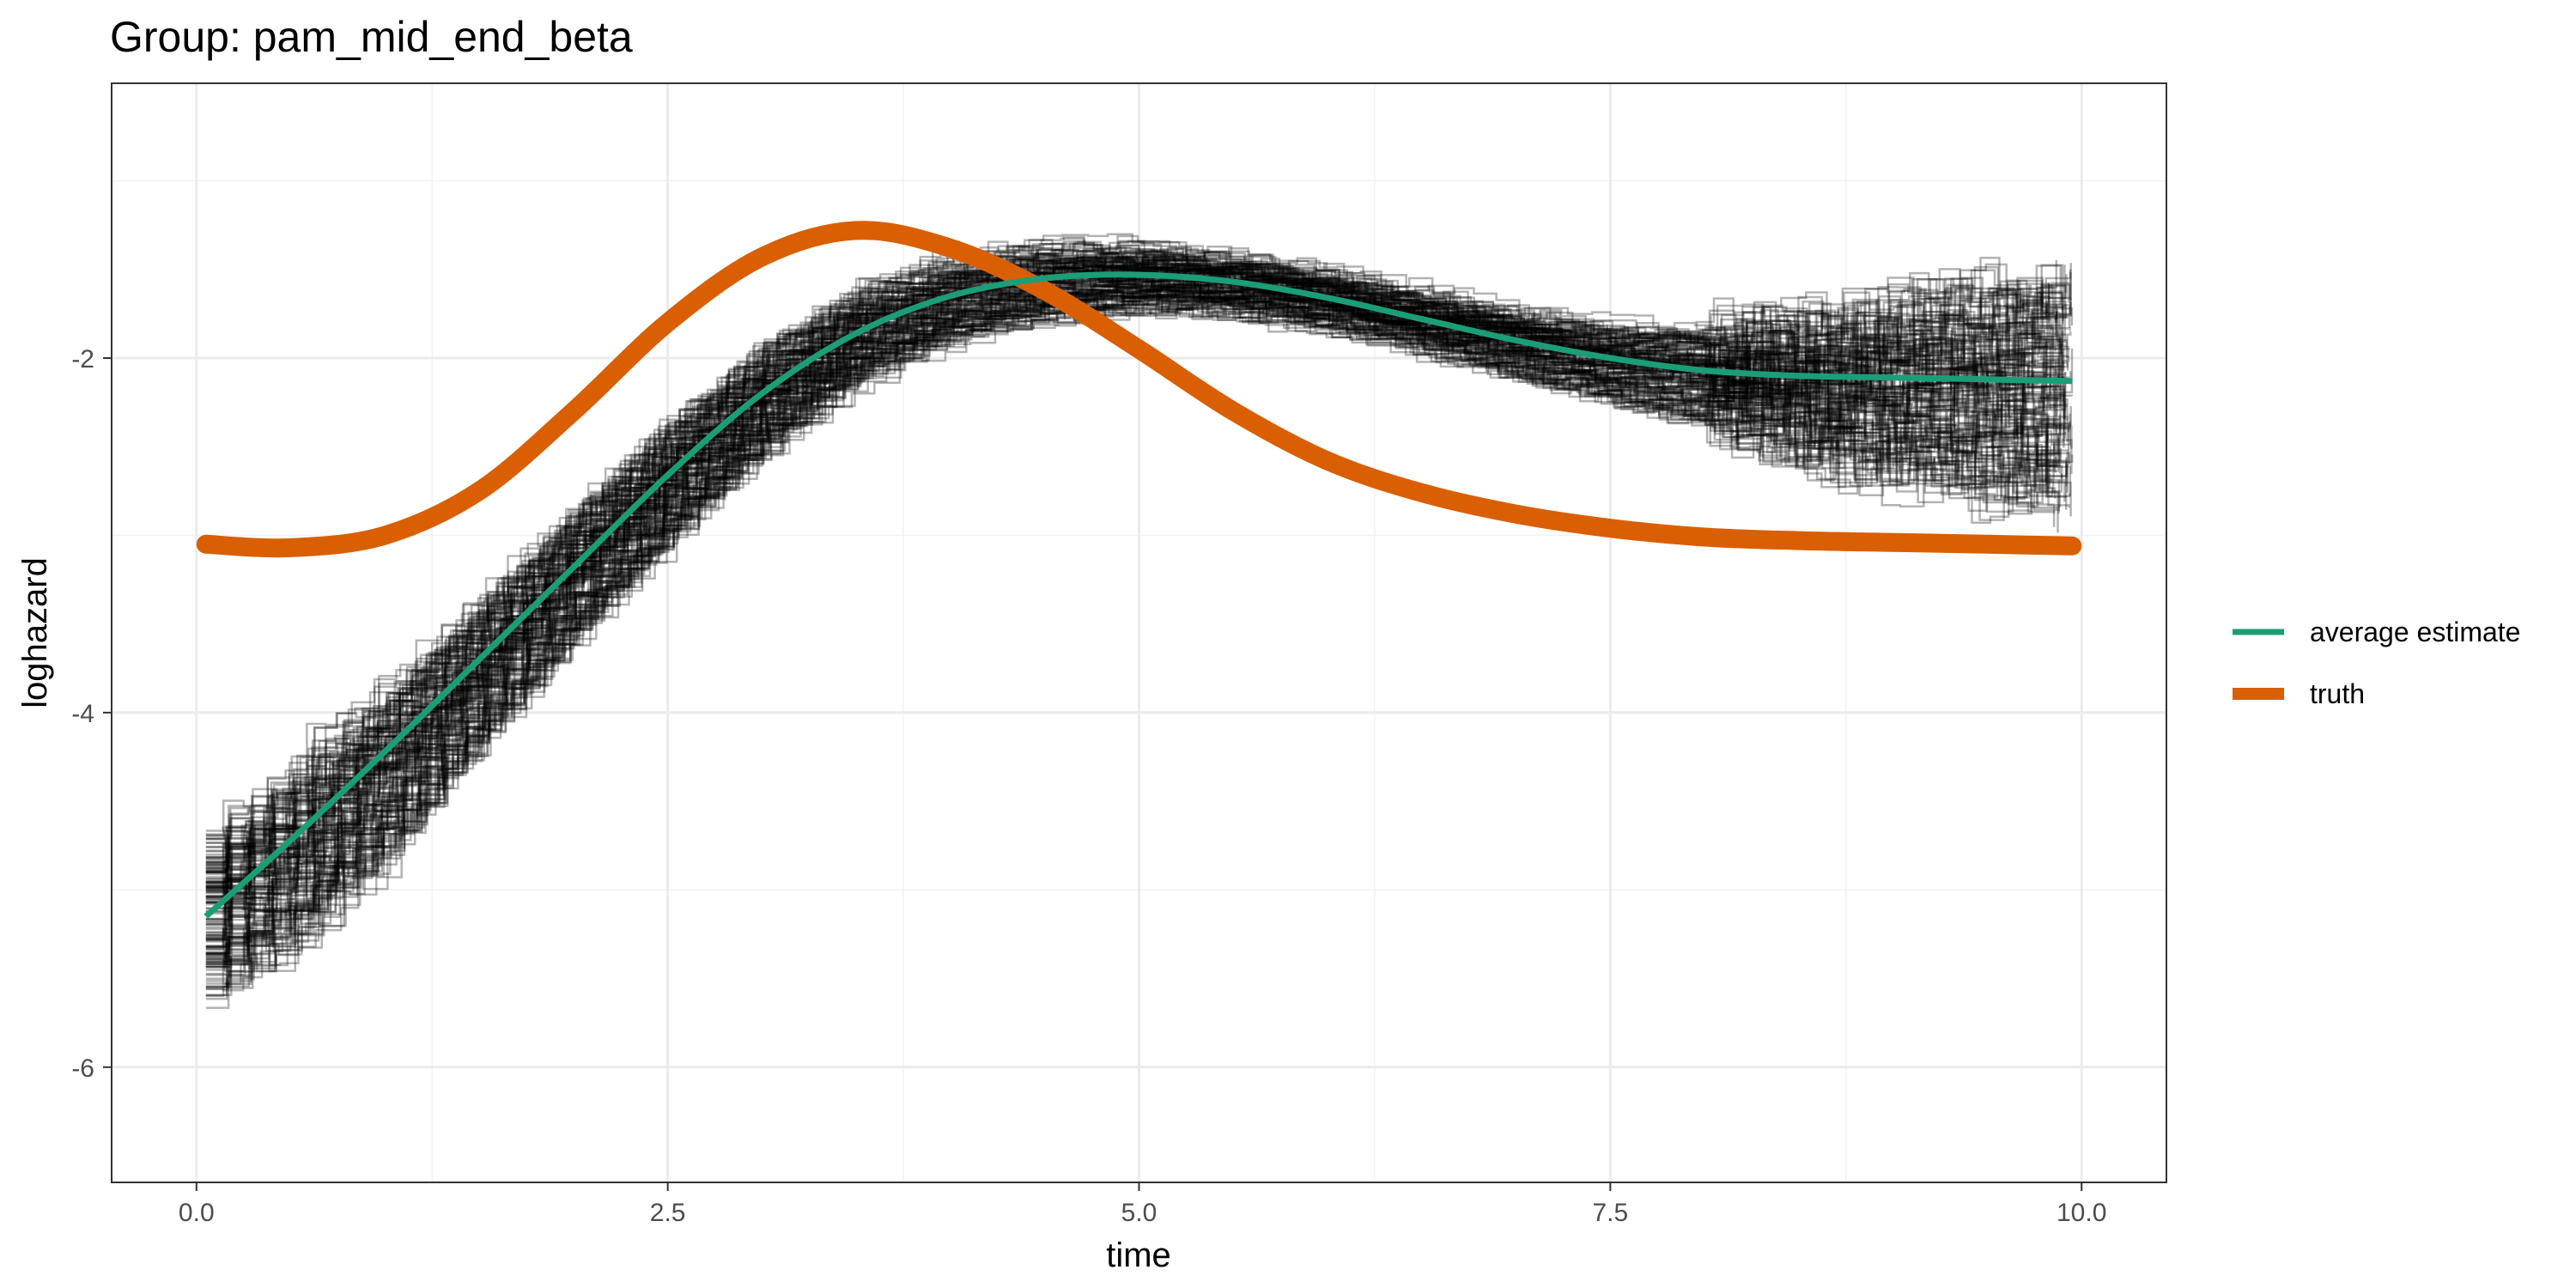  What do you see at coordinates (82, 359) in the screenshot?
I see `y-tick-label: -2` at bounding box center [82, 359].